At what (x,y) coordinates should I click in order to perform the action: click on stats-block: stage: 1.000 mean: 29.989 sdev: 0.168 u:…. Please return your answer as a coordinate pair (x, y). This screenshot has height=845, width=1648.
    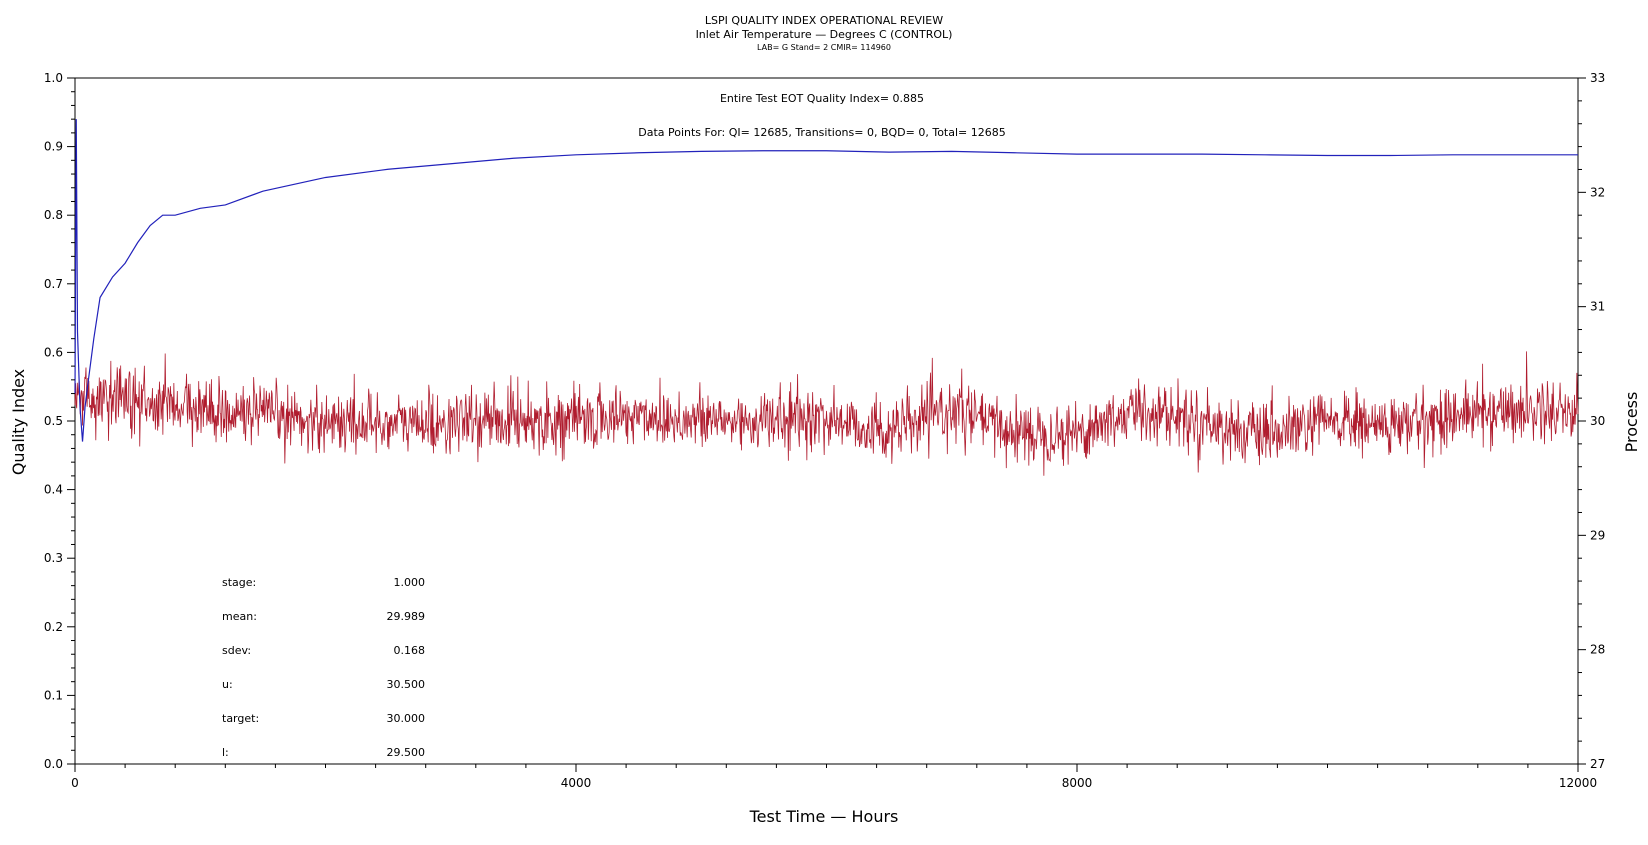
    Looking at the image, I should click on (323, 667).